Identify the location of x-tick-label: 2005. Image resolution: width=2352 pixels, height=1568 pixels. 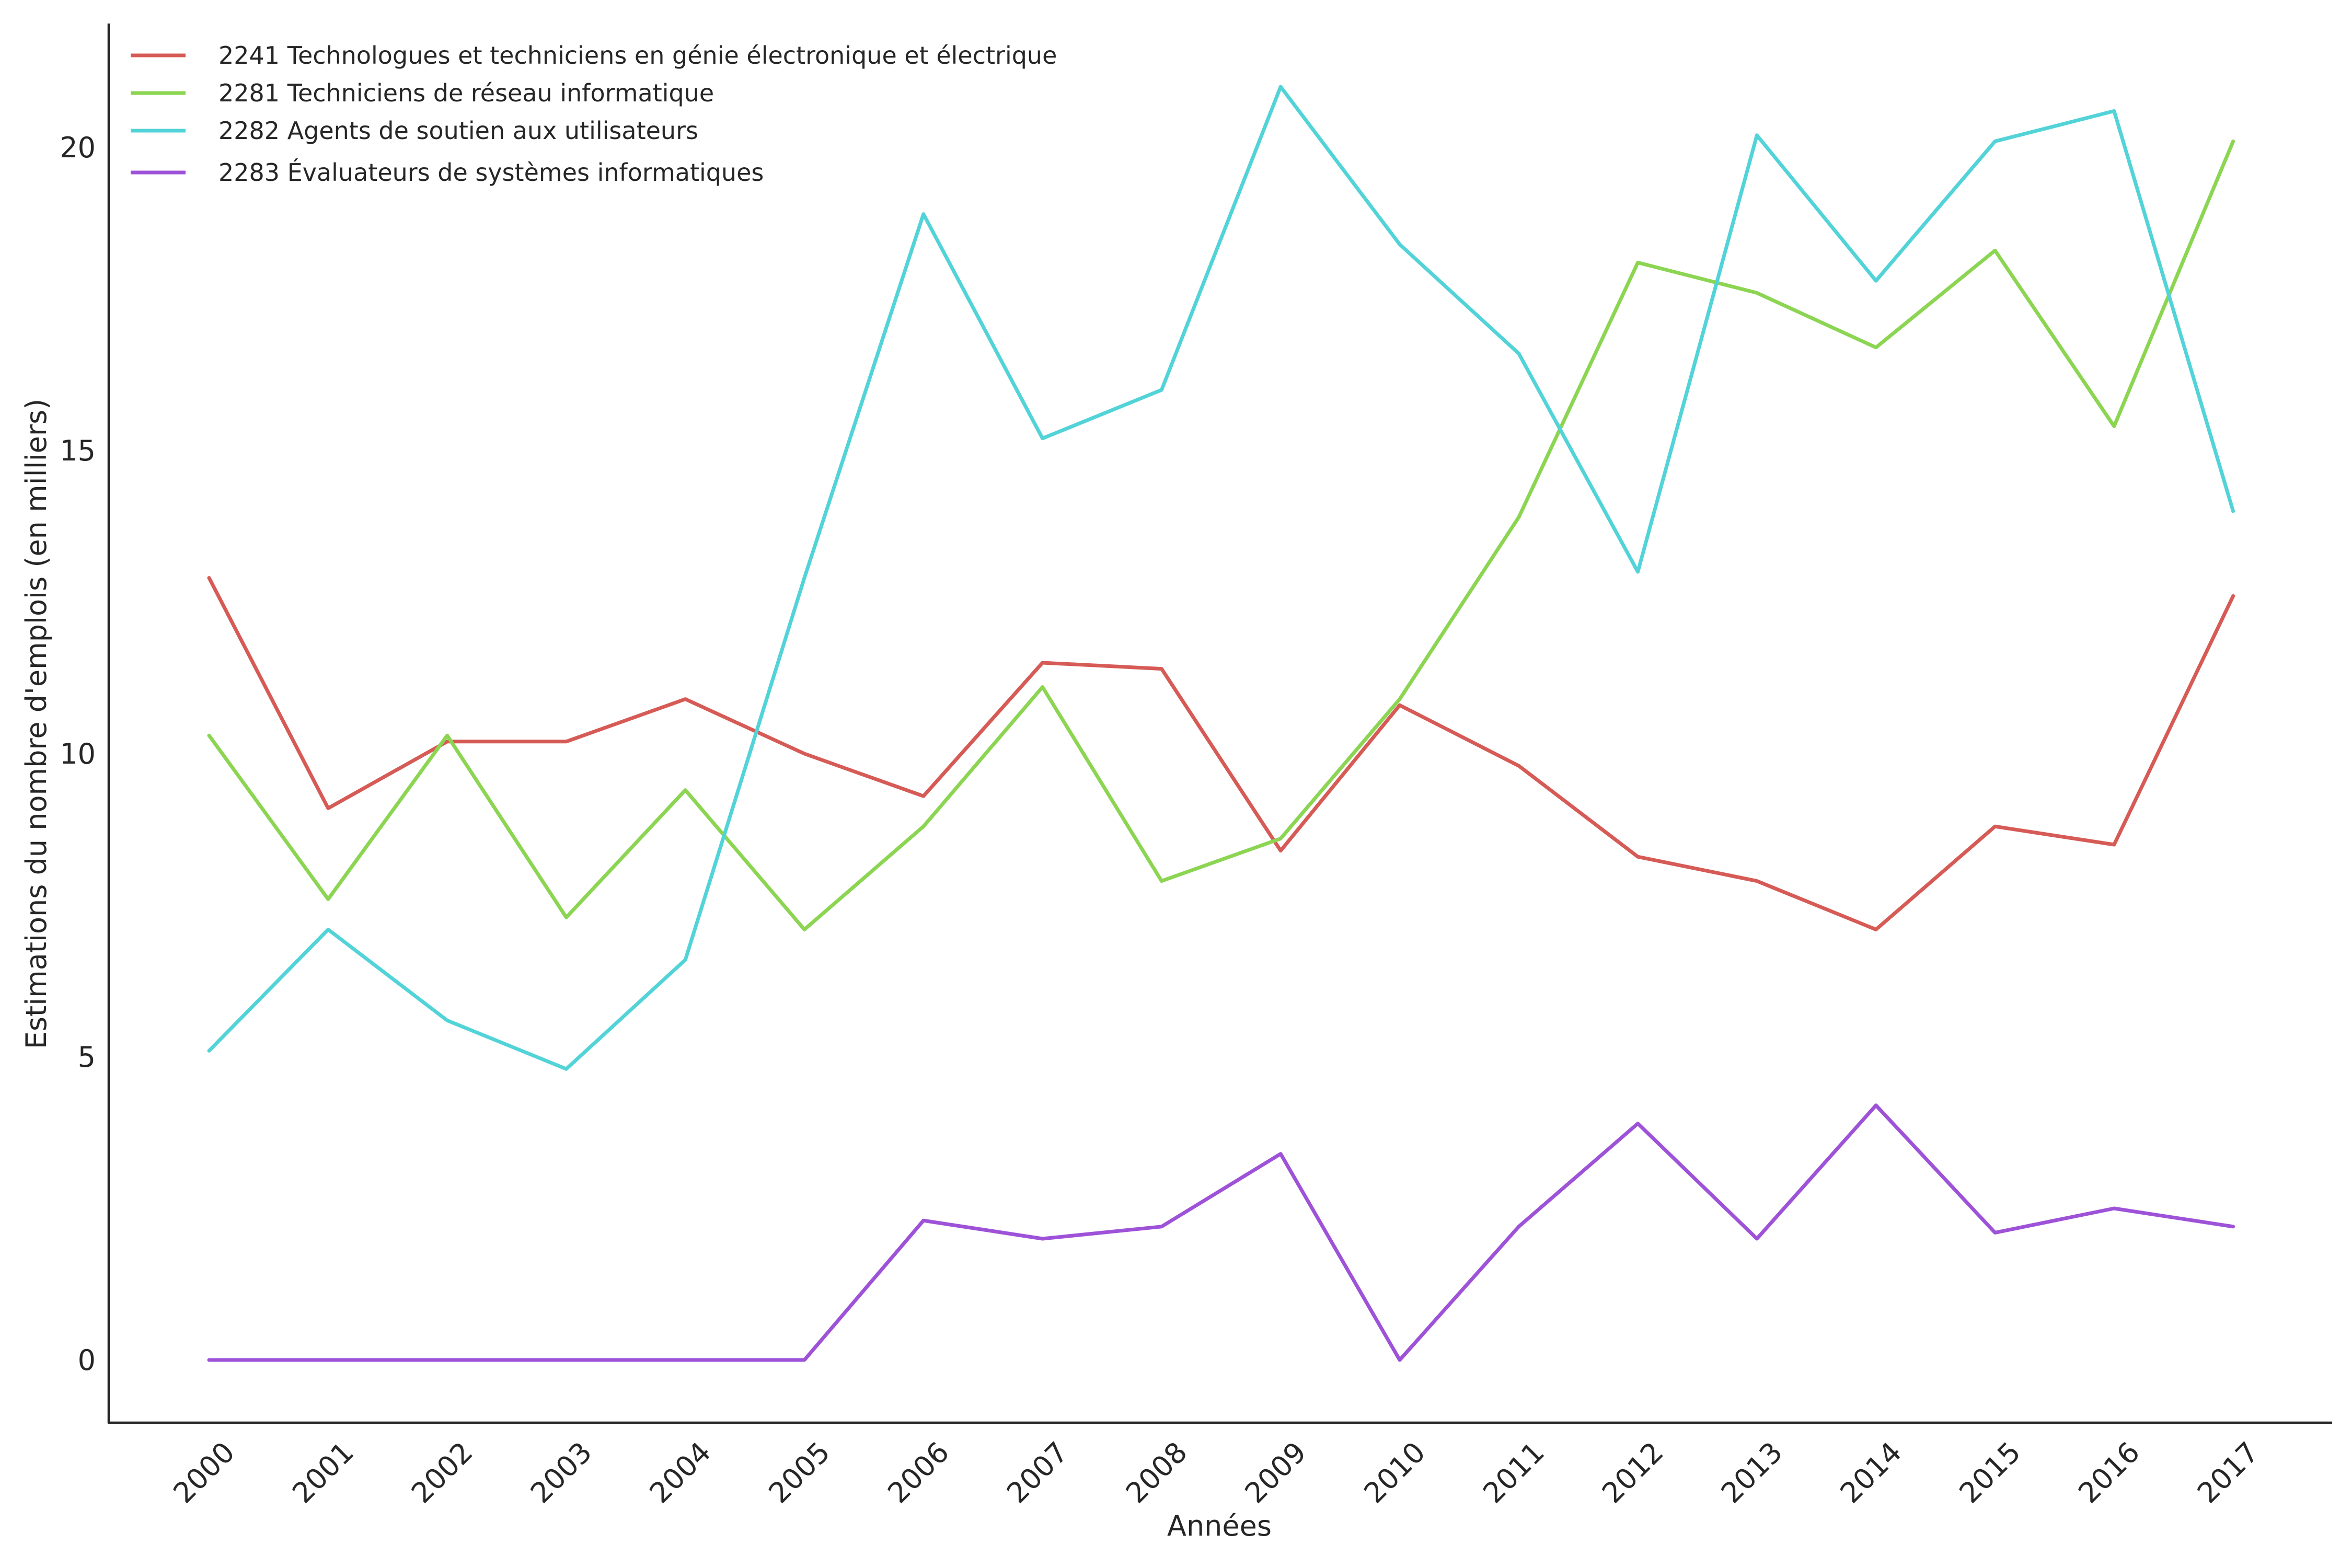
(799, 1473).